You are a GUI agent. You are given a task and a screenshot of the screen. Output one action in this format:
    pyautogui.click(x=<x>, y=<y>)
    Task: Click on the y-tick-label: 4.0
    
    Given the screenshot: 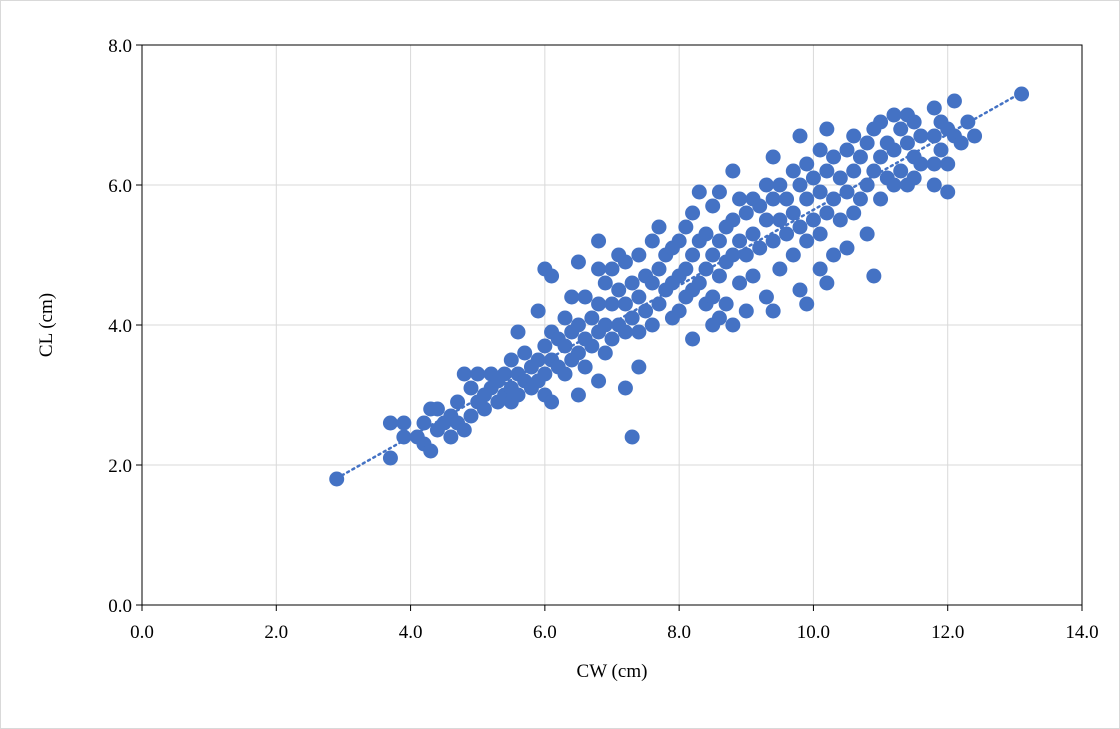 What is the action you would take?
    pyautogui.click(x=120, y=326)
    